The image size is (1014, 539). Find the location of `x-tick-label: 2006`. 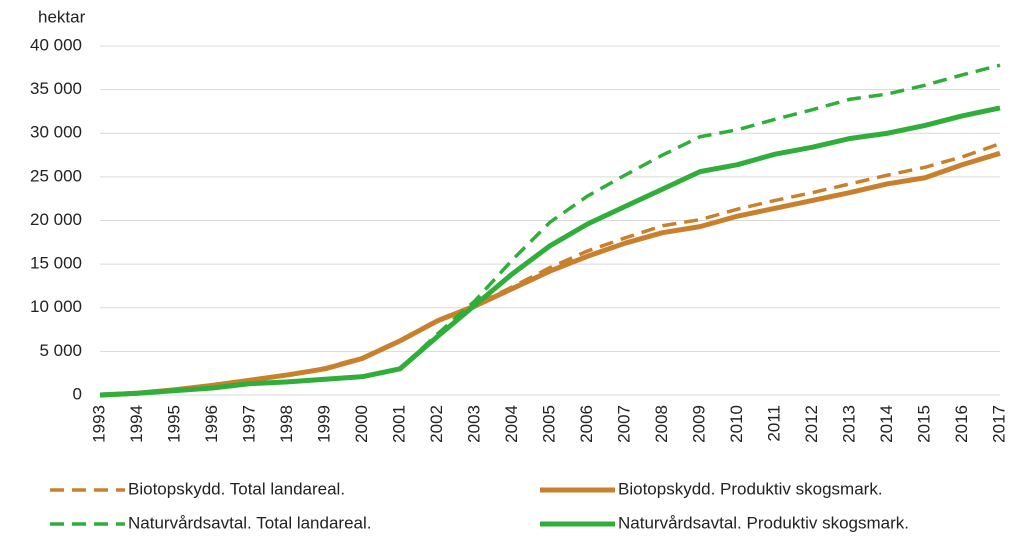

x-tick-label: 2006 is located at coordinates (586, 424).